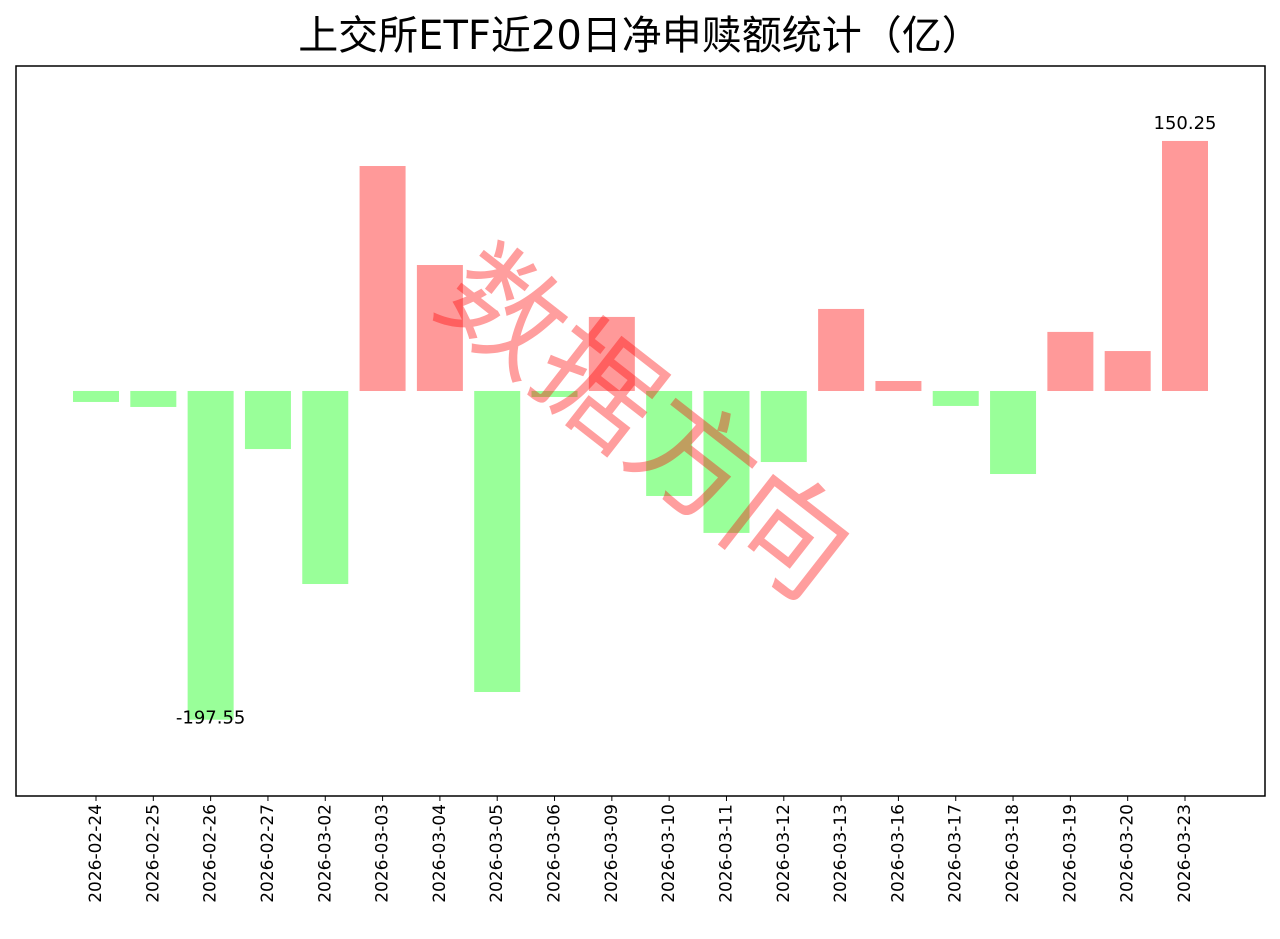 The image size is (1280, 939). I want to click on x-tick-label: 2026-03-13, so click(841, 853).